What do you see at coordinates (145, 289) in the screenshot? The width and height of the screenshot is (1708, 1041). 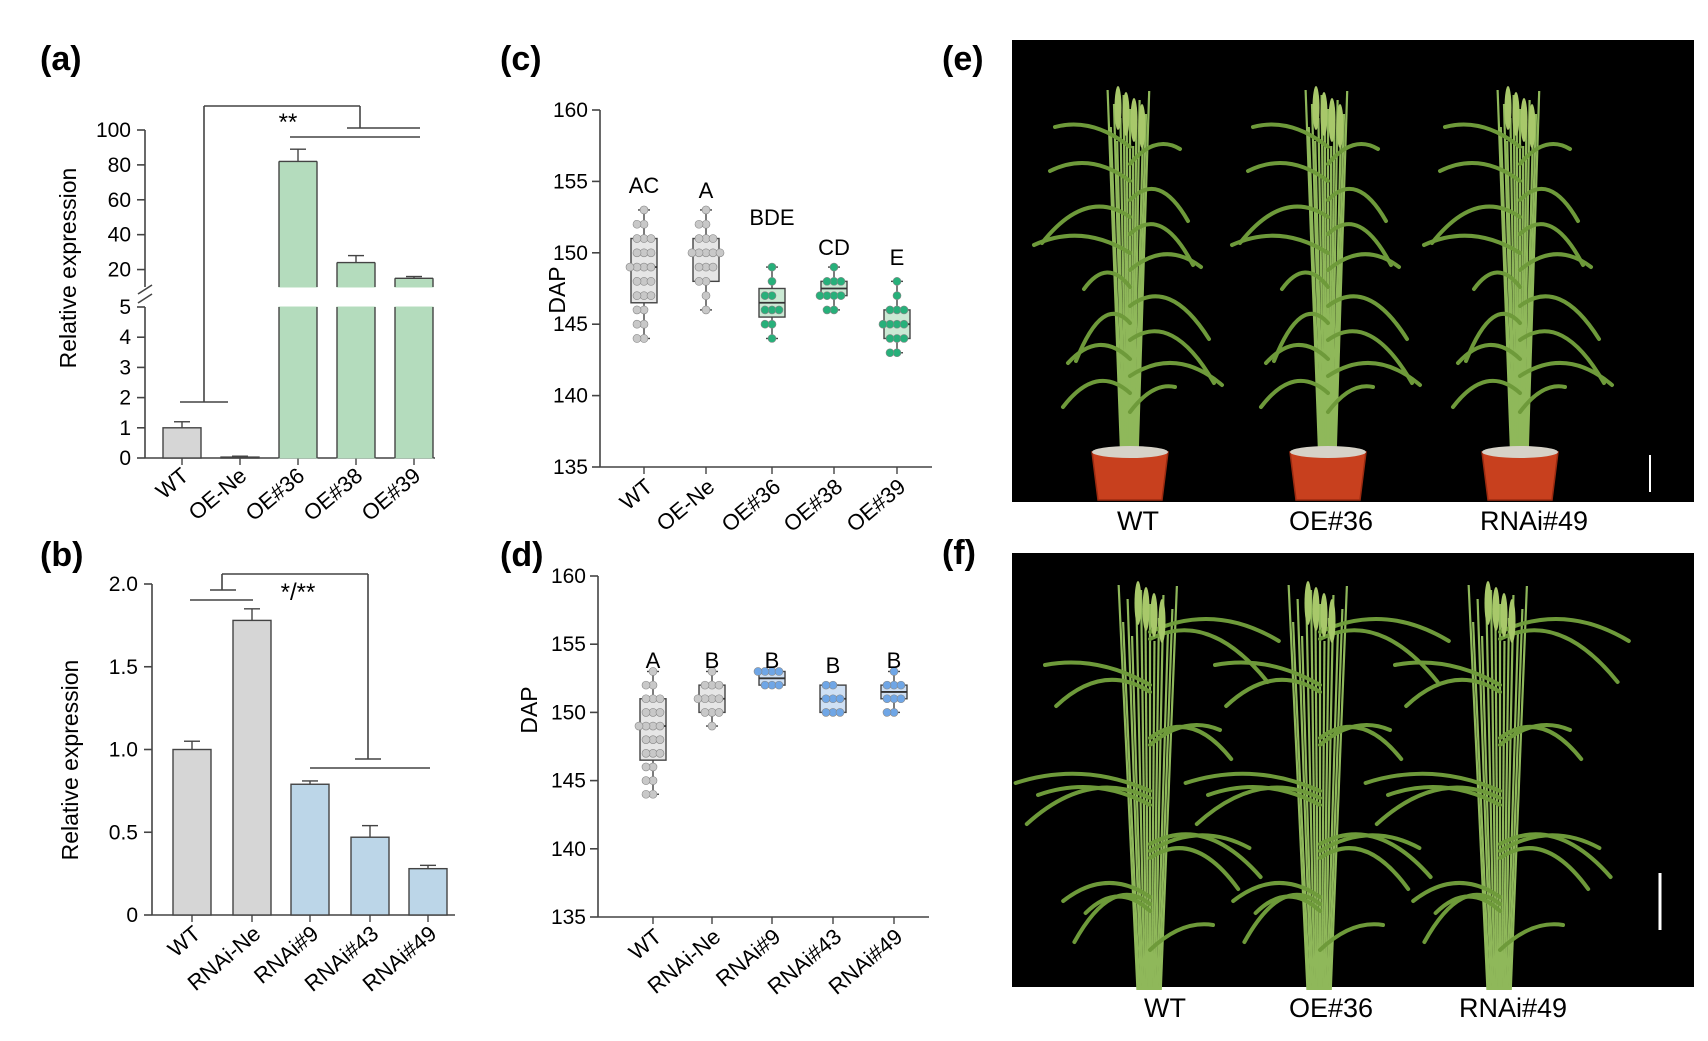 I see `panel-a-axis-break` at bounding box center [145, 289].